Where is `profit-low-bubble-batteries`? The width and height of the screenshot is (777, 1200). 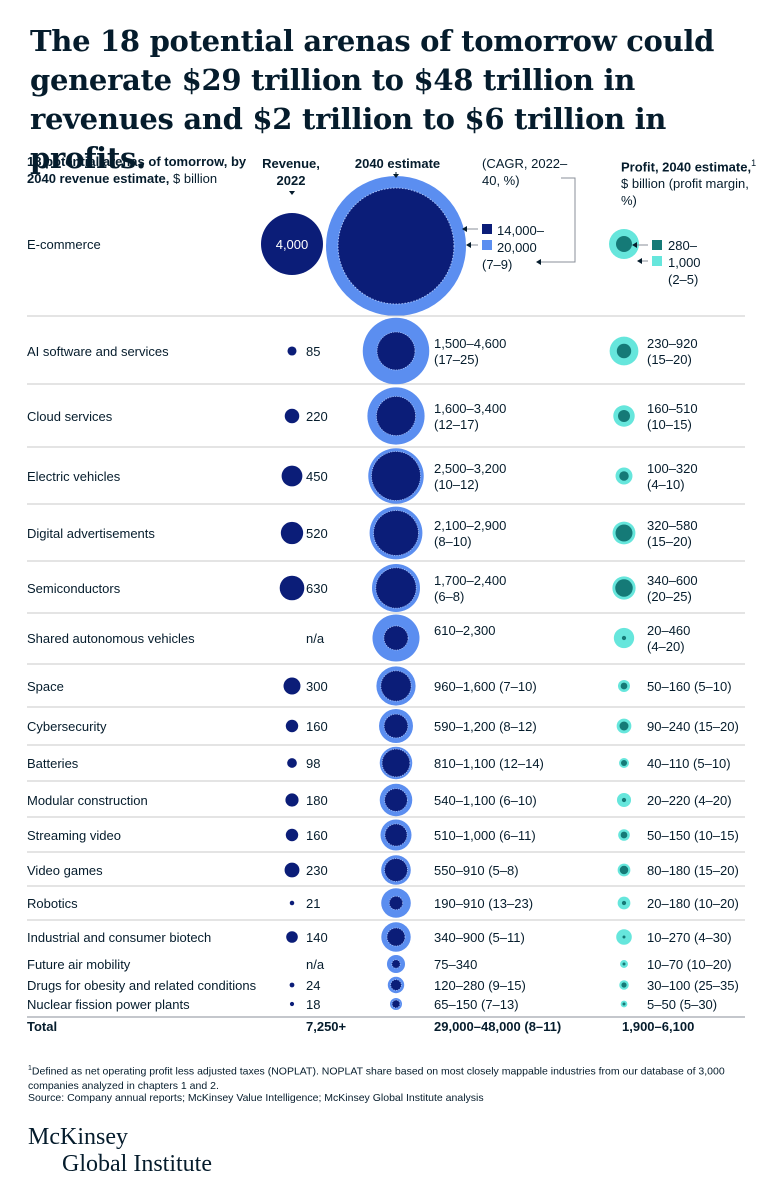
profit-low-bubble-batteries is located at coordinates (624, 763).